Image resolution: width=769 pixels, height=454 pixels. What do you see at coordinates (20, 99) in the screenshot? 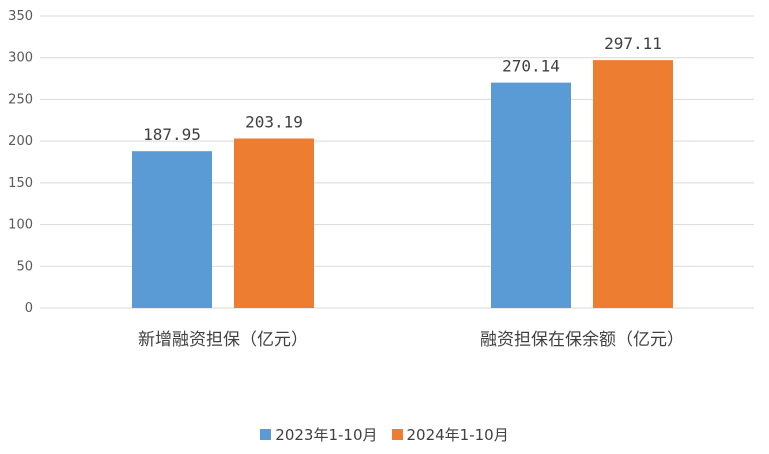
I see `y-tick-label: 250` at bounding box center [20, 99].